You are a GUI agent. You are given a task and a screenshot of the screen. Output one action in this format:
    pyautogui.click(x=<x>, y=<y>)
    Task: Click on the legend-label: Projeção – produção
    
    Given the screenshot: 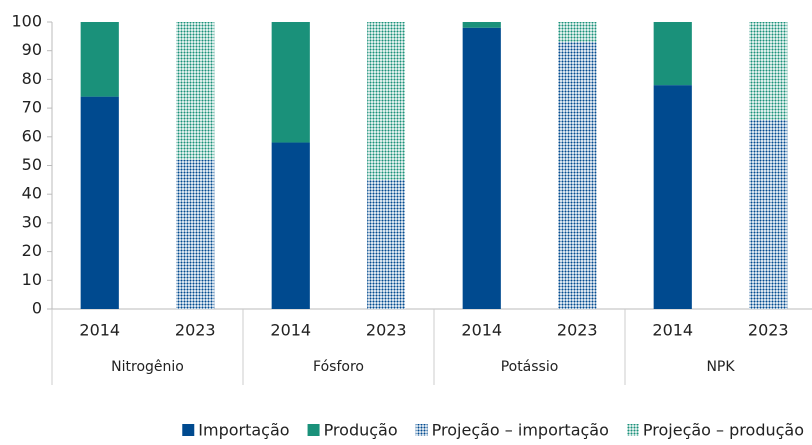 What is the action you would take?
    pyautogui.click(x=723, y=430)
    